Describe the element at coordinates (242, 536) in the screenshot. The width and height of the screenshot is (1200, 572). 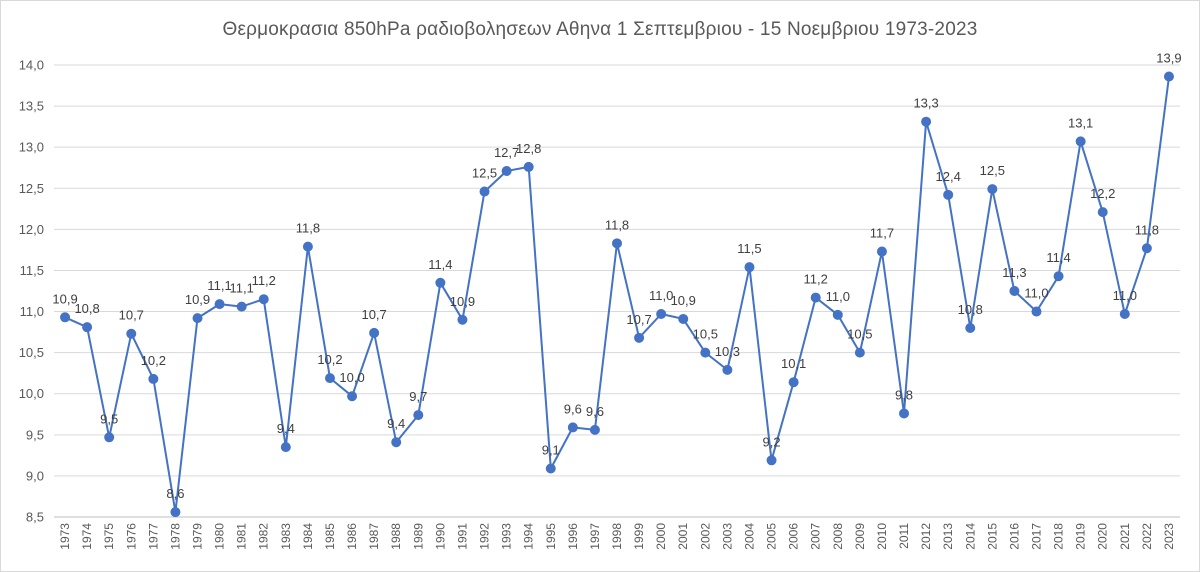
I see `x-tick-label: 1981` at that location.